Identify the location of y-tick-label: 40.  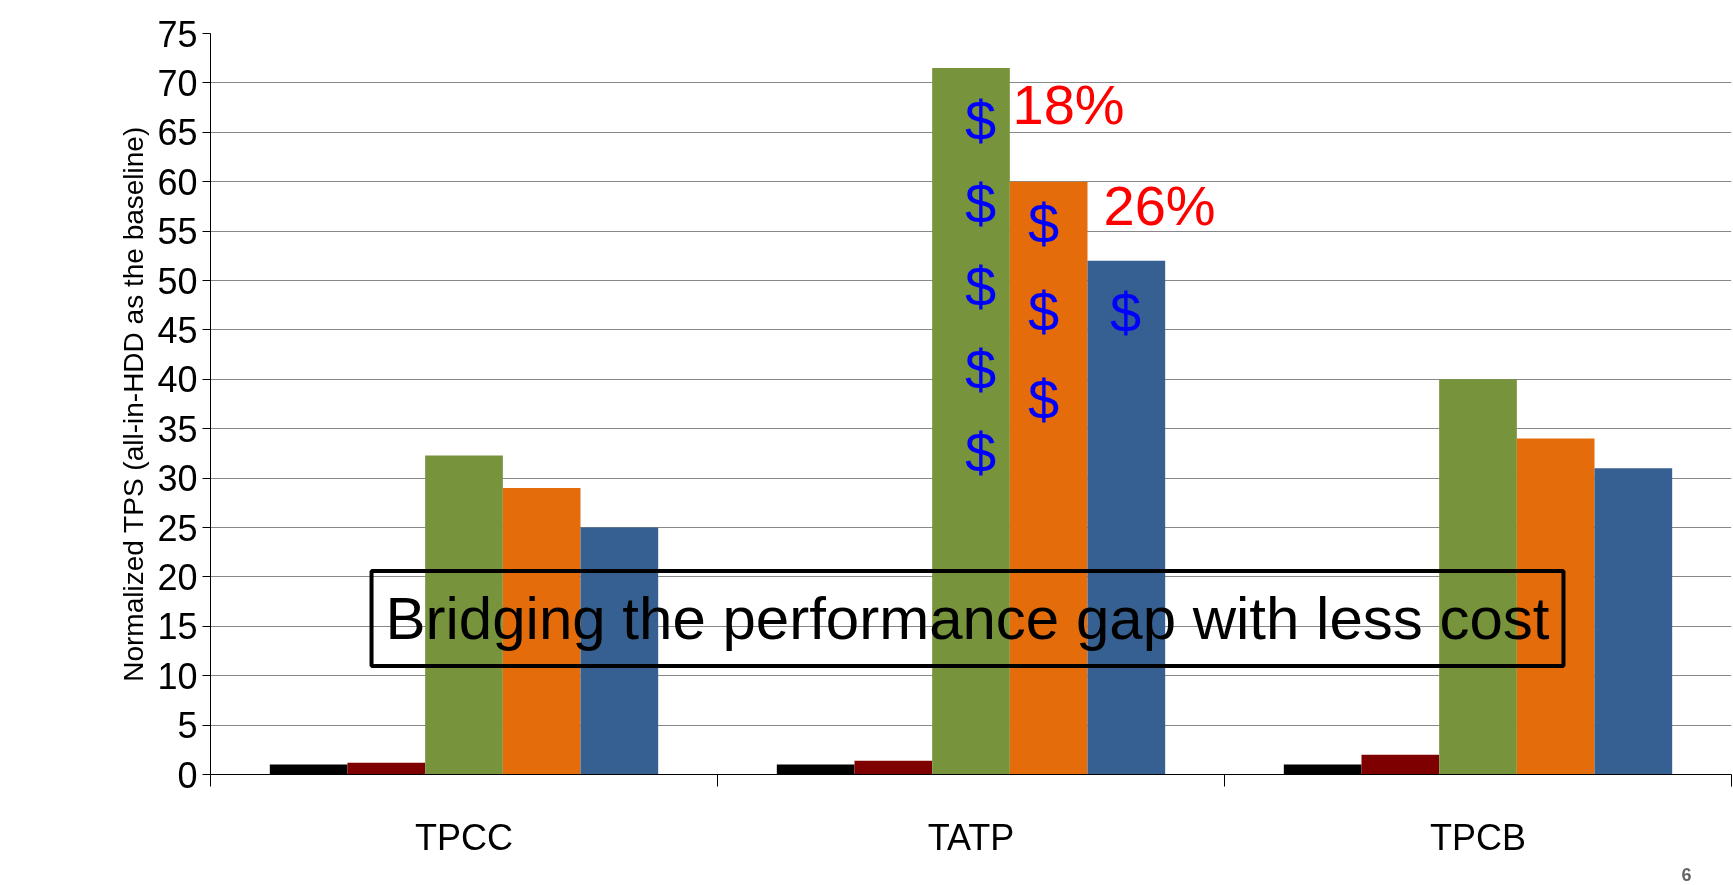
(177, 380).